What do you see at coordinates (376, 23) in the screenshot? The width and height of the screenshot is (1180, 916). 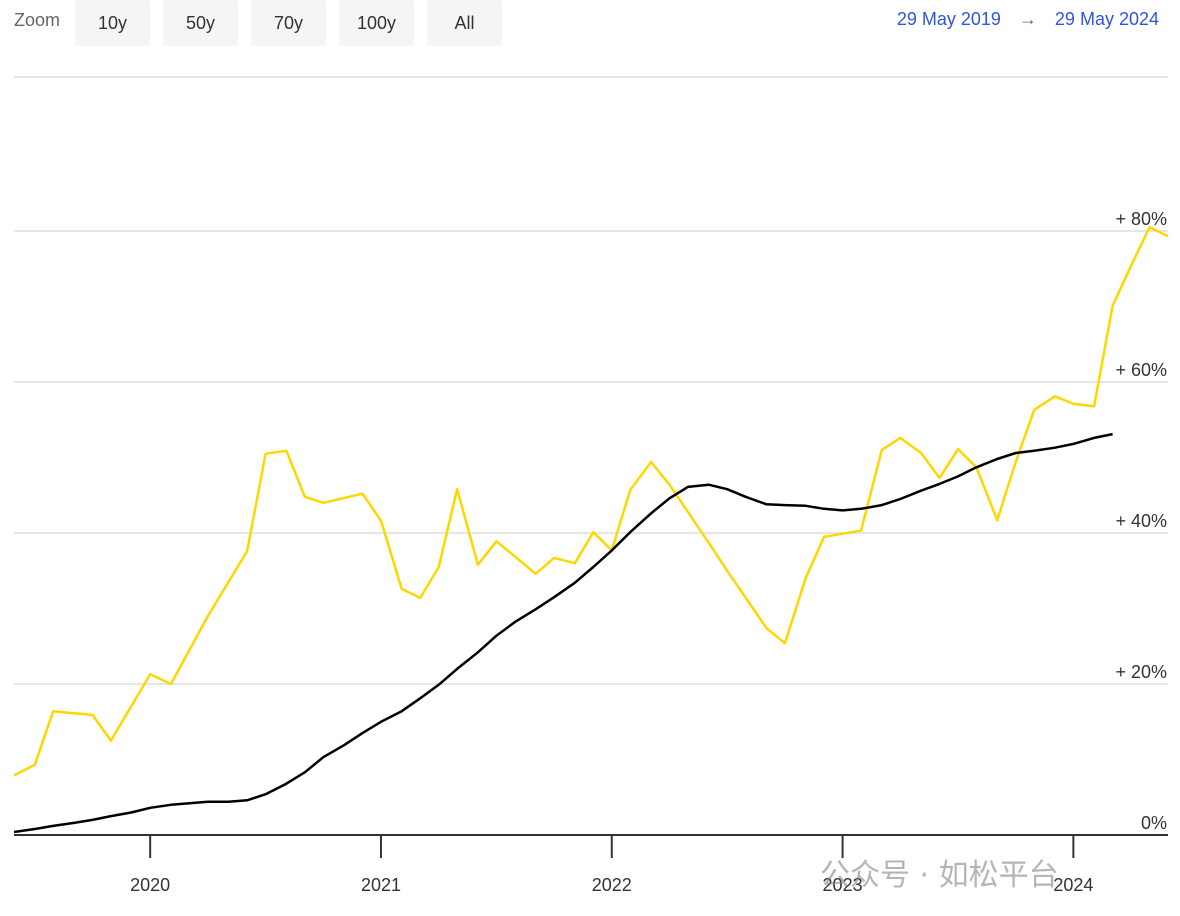 I see `zoom-button: 100y` at bounding box center [376, 23].